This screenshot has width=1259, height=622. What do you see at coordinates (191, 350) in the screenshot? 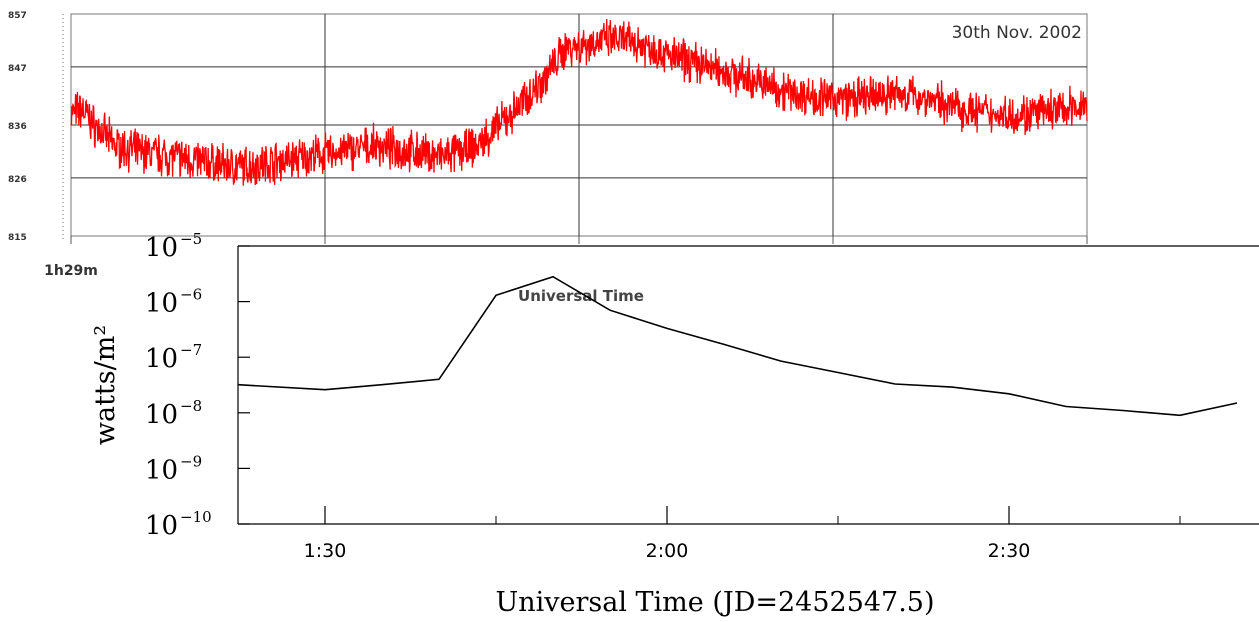
I see `bottom-y-tick-exponent: −7` at bounding box center [191, 350].